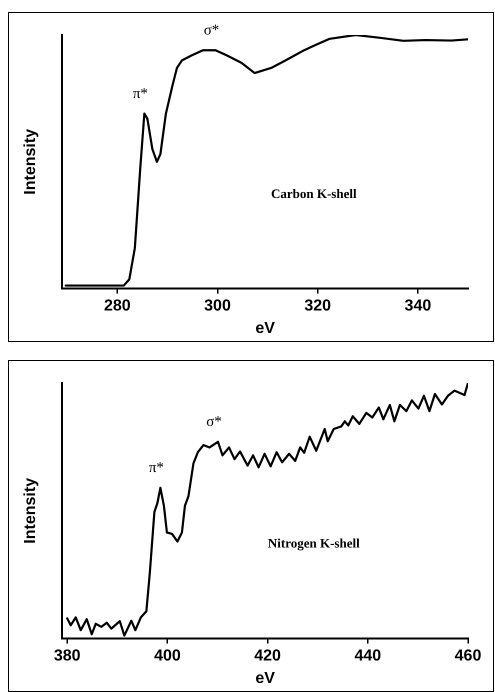  What do you see at coordinates (117, 306) in the screenshot?
I see `x-tick-label: 280` at bounding box center [117, 306].